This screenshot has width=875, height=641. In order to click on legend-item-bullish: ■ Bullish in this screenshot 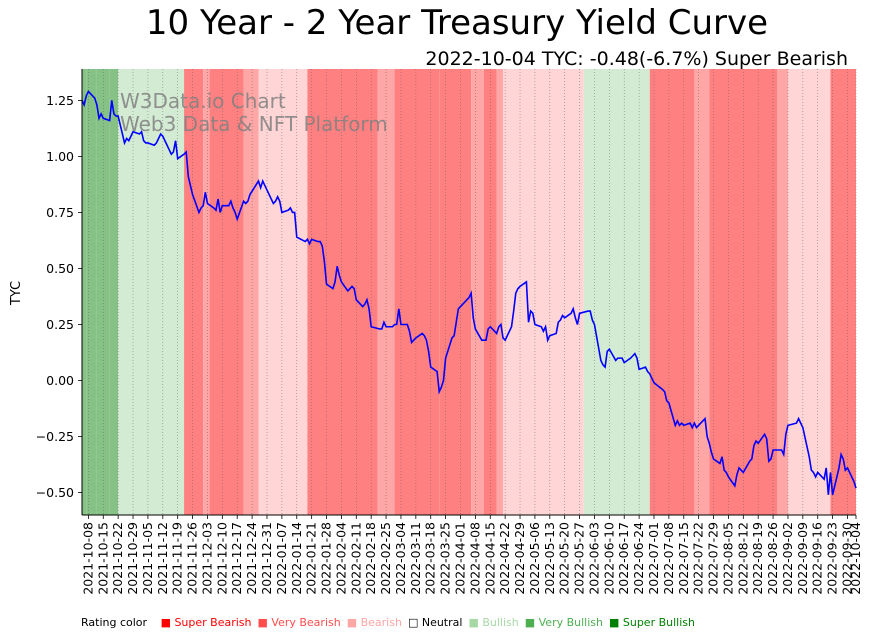, I will do `click(493, 622)`.